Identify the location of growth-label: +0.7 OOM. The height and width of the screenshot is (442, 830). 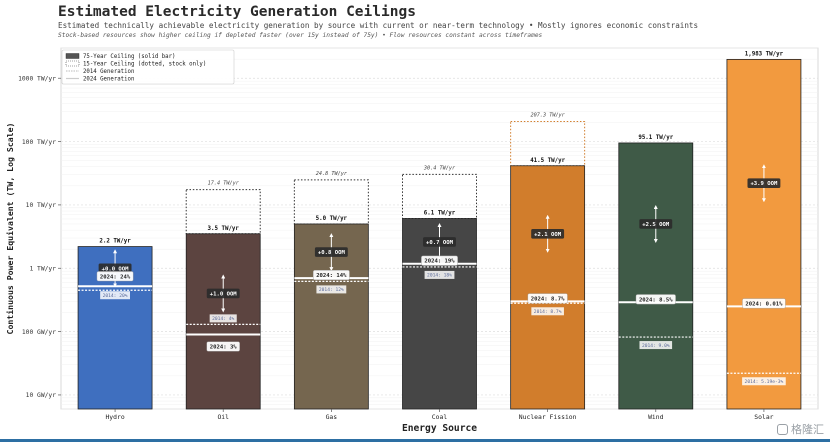
(440, 243).